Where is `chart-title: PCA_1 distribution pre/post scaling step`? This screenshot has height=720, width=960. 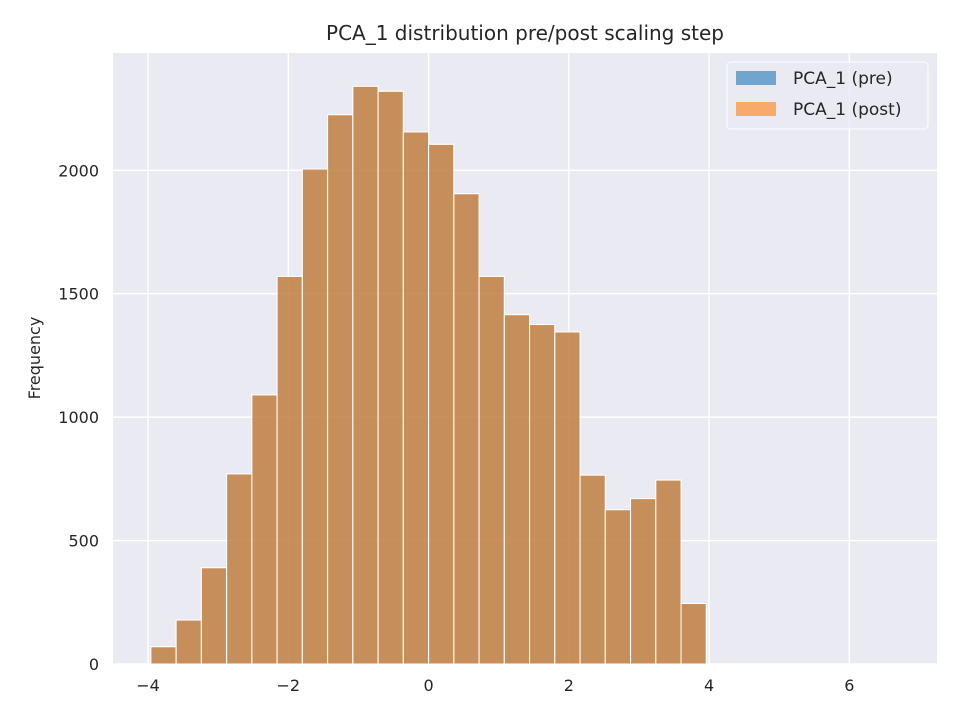
chart-title: PCA_1 distribution pre/post scaling step is located at coordinates (525, 33).